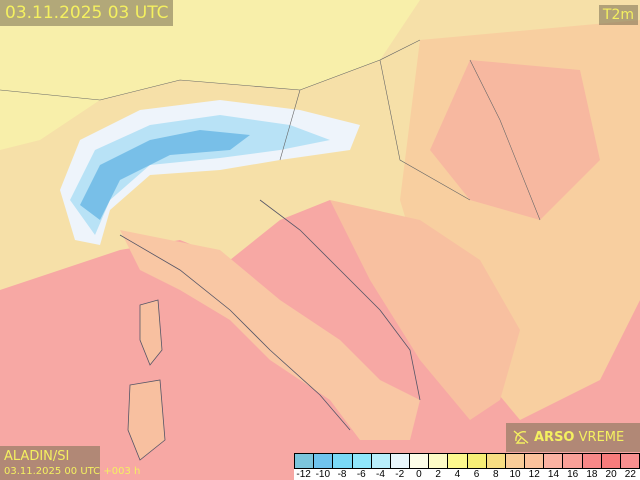 The height and width of the screenshot is (480, 640). Describe the element at coordinates (611, 474) in the screenshot. I see `legend-tick: 20` at that location.